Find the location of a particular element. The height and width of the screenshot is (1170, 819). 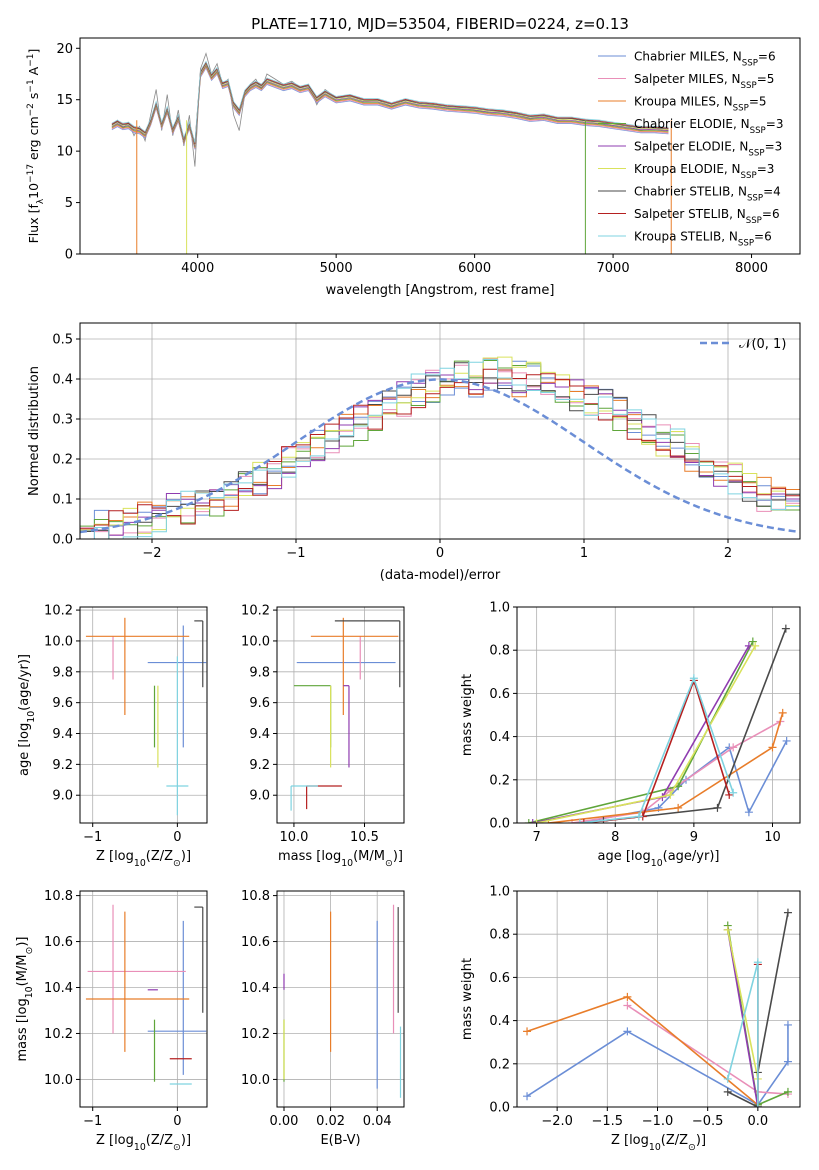

residual-axes-ytick-label: 0.2 is located at coordinates (62, 460).